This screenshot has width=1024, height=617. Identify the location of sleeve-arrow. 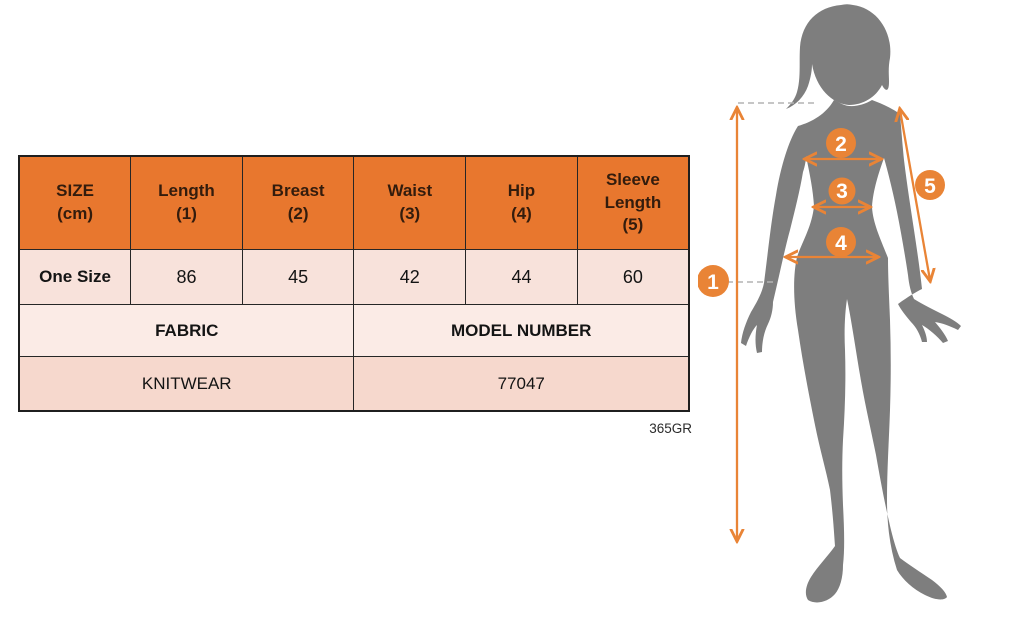
(915, 195).